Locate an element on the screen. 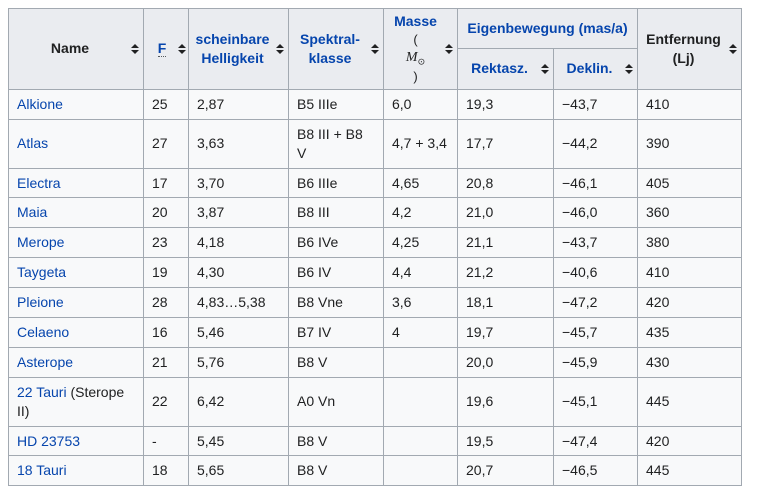 This screenshot has height=486, width=775. cell-mass: 4,25 is located at coordinates (420, 243).